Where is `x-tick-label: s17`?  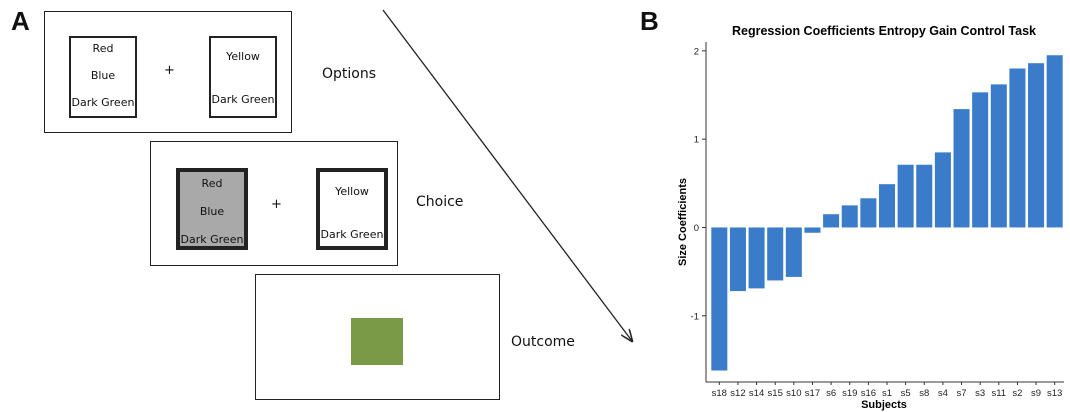 x-tick-label: s17 is located at coordinates (812, 393).